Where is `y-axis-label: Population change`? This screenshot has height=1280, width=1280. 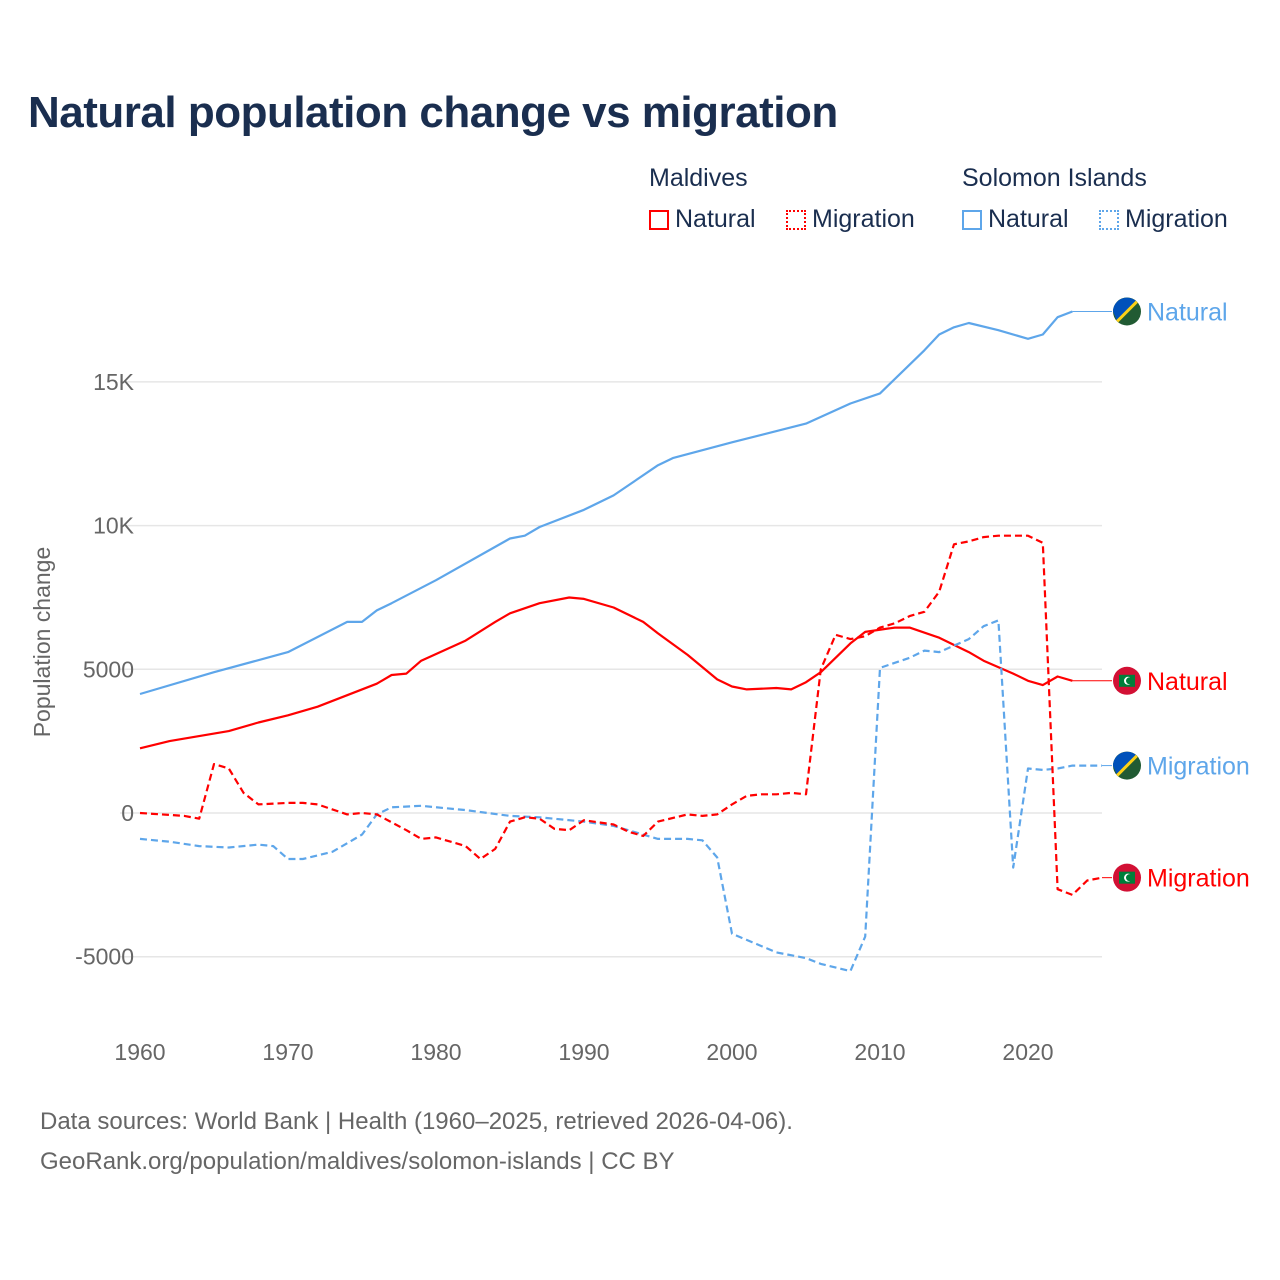 y-axis-label: Population change is located at coordinates (42, 642).